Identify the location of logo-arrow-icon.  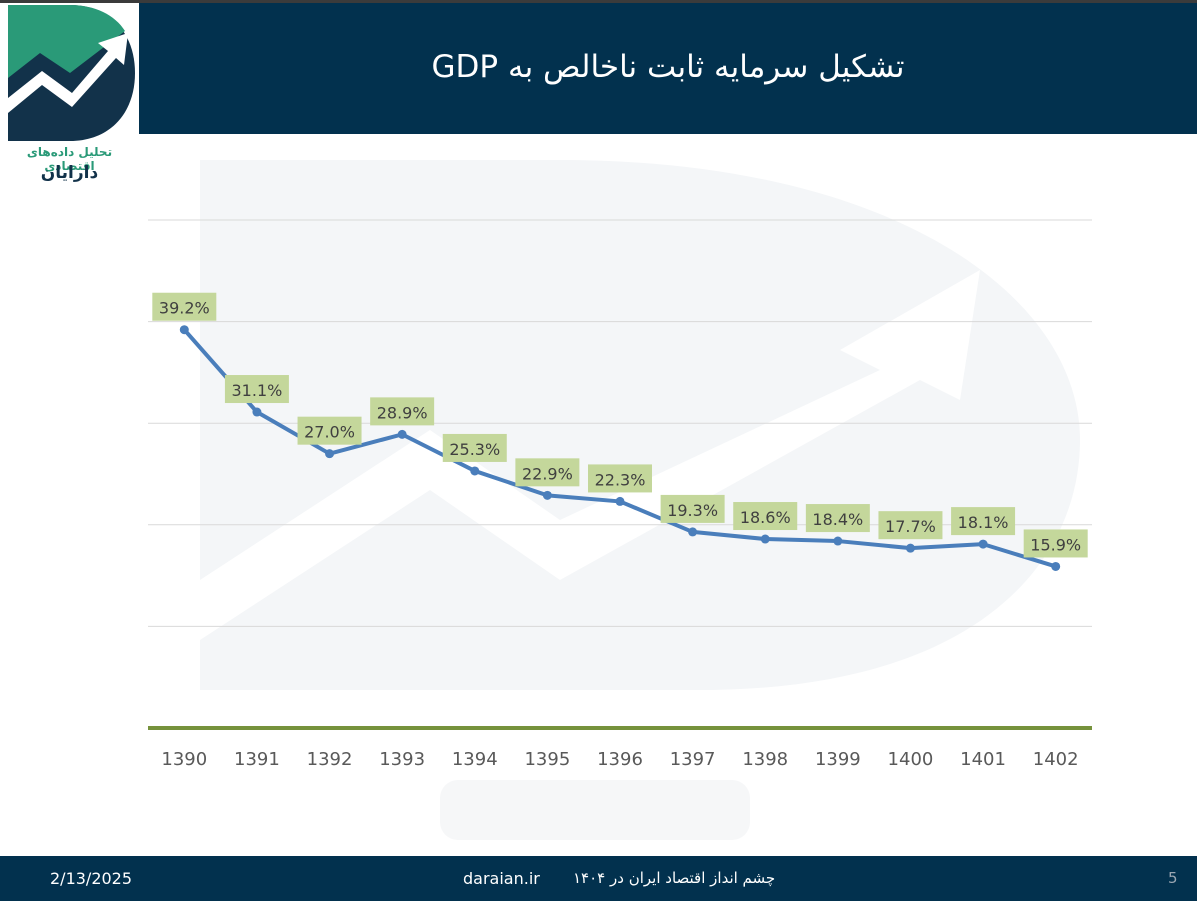
(71, 73).